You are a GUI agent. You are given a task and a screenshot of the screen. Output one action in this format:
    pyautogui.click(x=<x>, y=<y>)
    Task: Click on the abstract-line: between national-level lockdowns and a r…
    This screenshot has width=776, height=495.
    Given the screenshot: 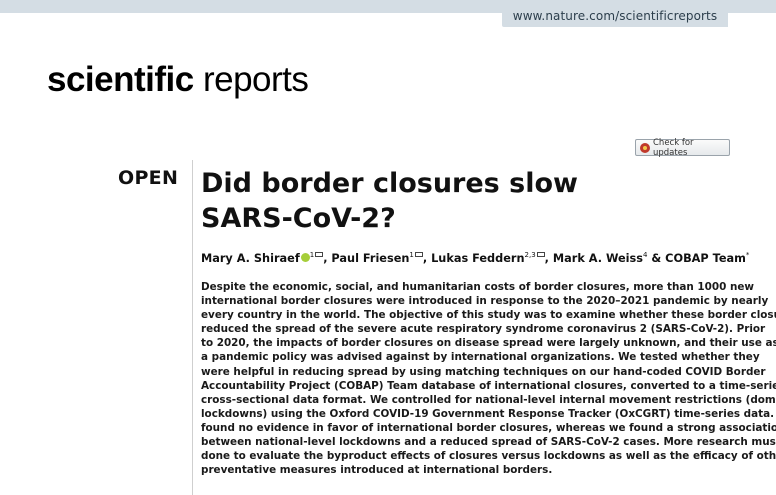 What is the action you would take?
    pyautogui.click(x=488, y=442)
    